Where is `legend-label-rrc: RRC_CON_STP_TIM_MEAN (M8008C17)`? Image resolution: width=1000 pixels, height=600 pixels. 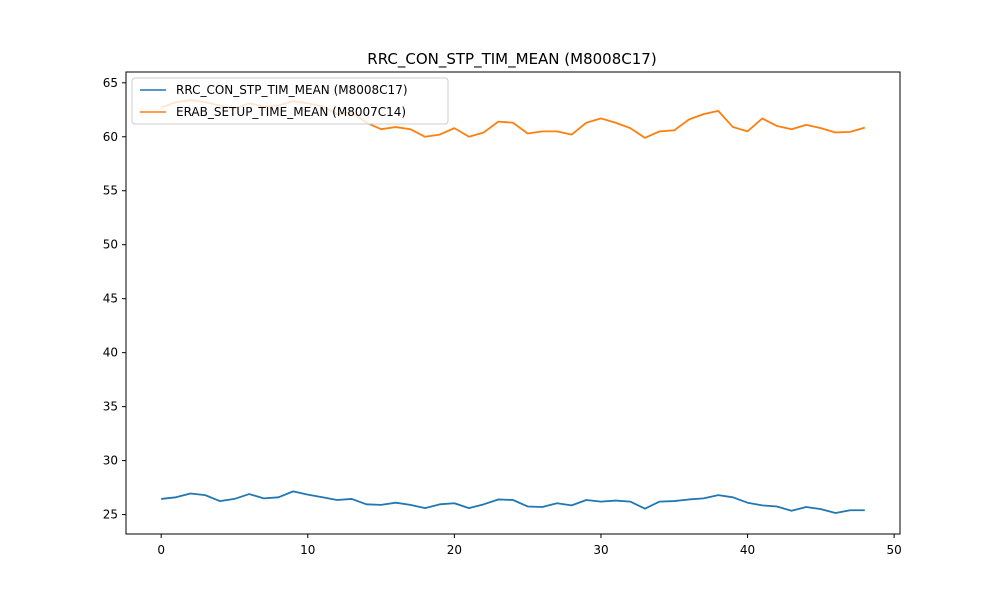 legend-label-rrc: RRC_CON_STP_TIM_MEAN (M8008C17) is located at coordinates (292, 90).